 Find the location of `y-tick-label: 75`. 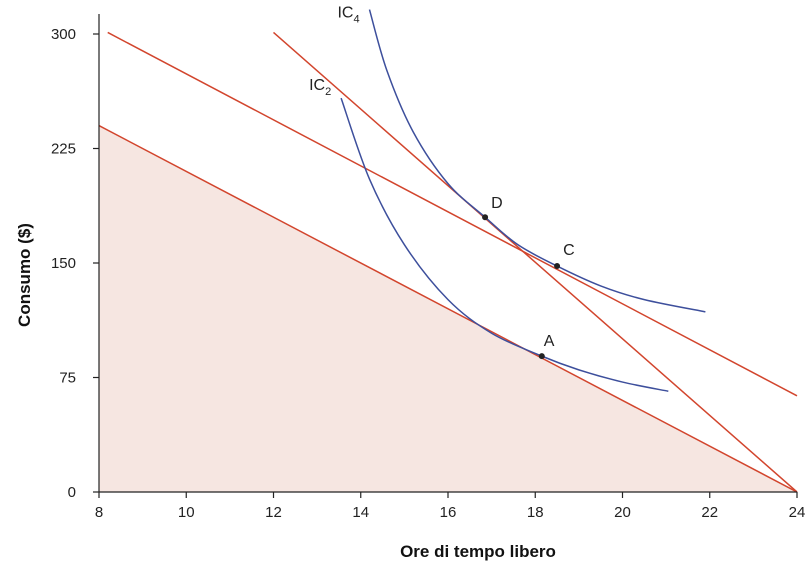

y-tick-label: 75 is located at coordinates (67, 378).